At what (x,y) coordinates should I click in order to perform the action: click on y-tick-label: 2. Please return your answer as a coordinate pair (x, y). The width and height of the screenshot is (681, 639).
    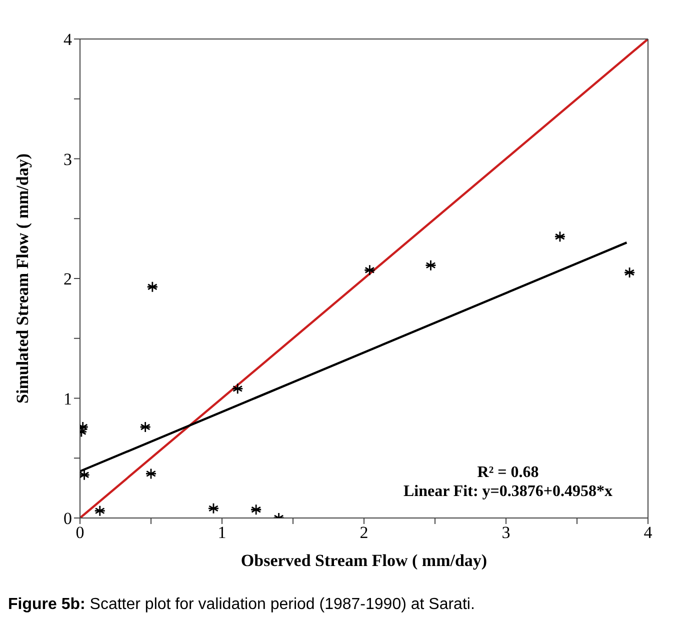
    Looking at the image, I should click on (68, 279).